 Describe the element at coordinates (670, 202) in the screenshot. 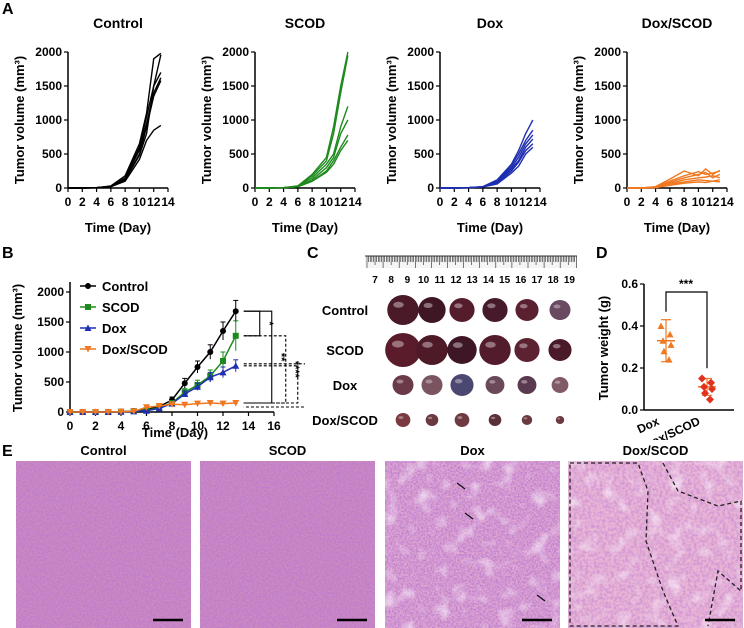

I see `x-tick-label: 6` at that location.